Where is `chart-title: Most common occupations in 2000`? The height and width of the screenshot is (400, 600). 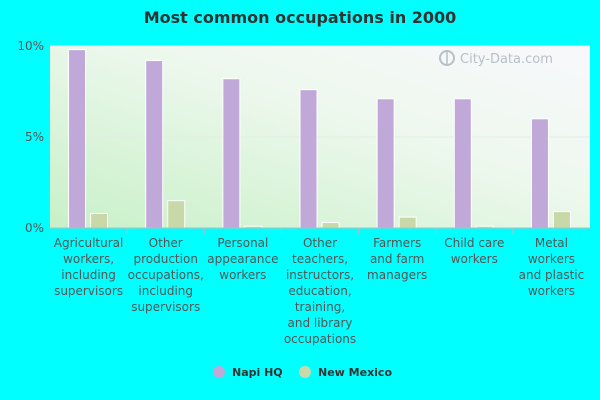
chart-title: Most common occupations in 2000 is located at coordinates (300, 17).